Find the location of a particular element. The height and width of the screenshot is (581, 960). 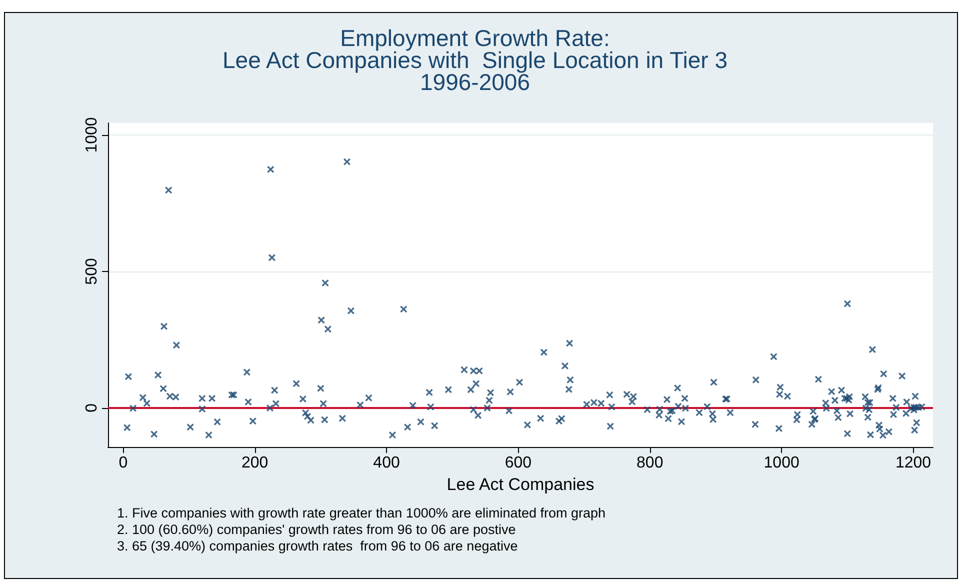

x-tick-label: 800 is located at coordinates (650, 463).